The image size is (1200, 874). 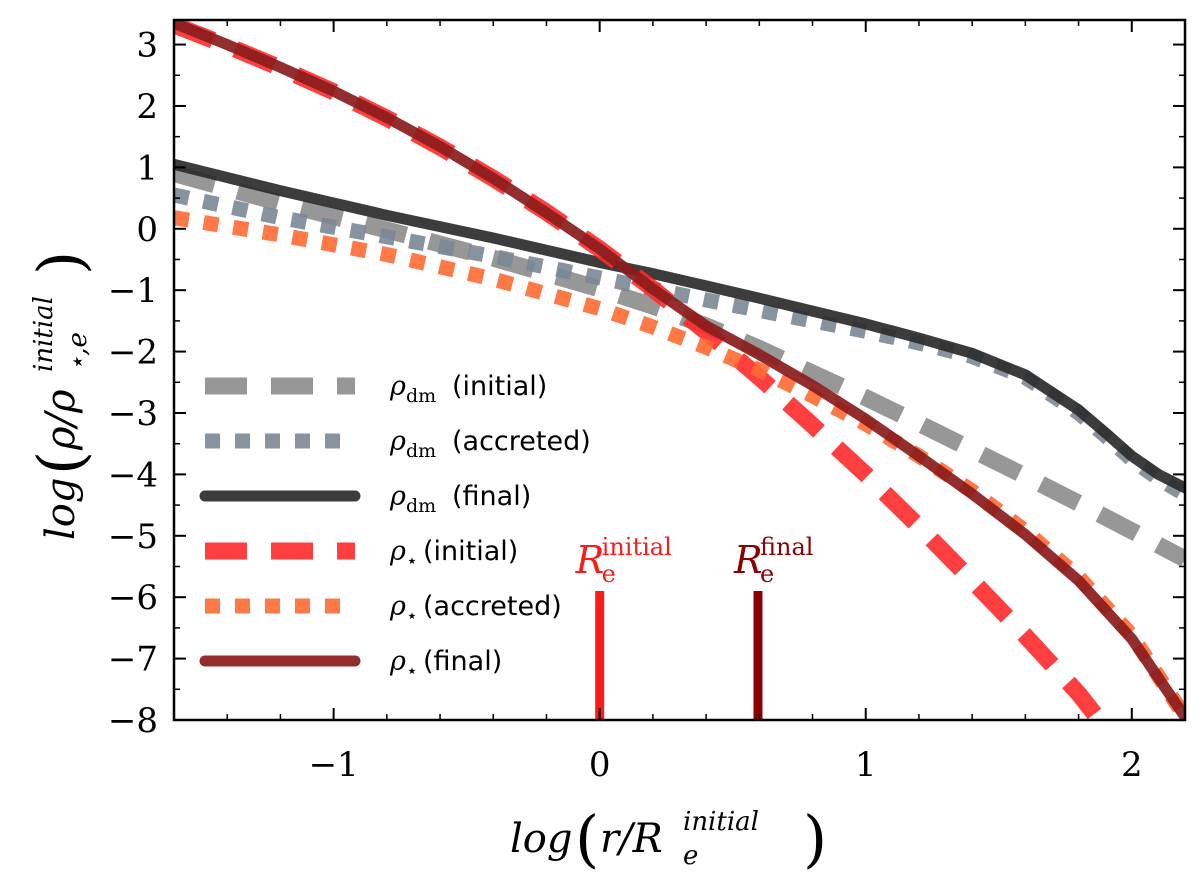 I want to click on x-axis-label-sup: initial, so click(x=721, y=822).